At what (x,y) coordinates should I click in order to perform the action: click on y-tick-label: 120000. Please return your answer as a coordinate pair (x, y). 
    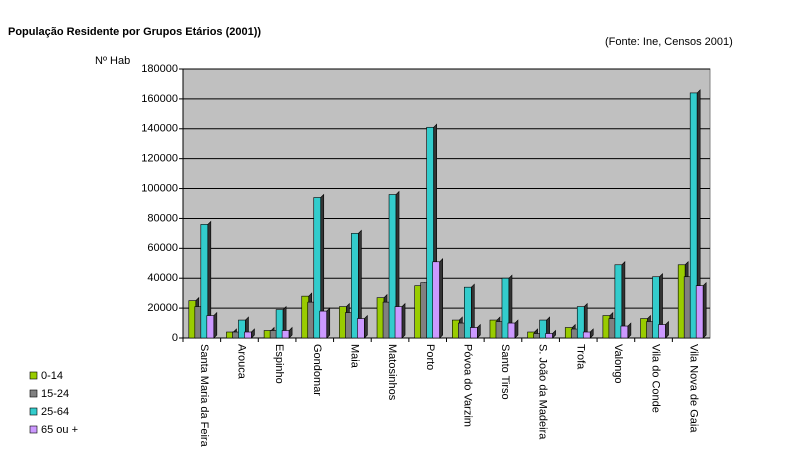
    Looking at the image, I should click on (159, 159).